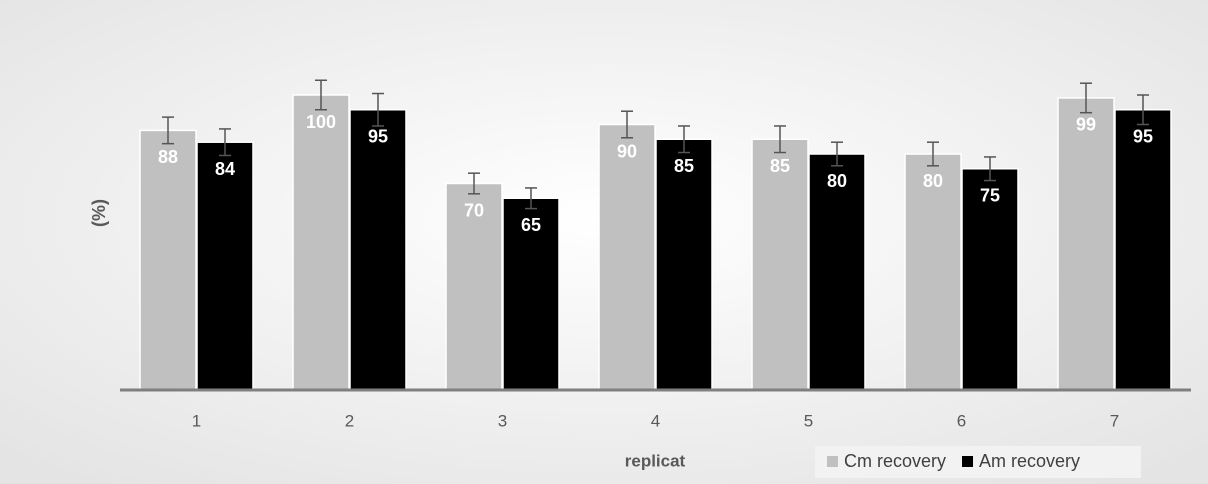 The image size is (1208, 484). Describe the element at coordinates (978, 462) in the screenshot. I see `legend-box` at that location.